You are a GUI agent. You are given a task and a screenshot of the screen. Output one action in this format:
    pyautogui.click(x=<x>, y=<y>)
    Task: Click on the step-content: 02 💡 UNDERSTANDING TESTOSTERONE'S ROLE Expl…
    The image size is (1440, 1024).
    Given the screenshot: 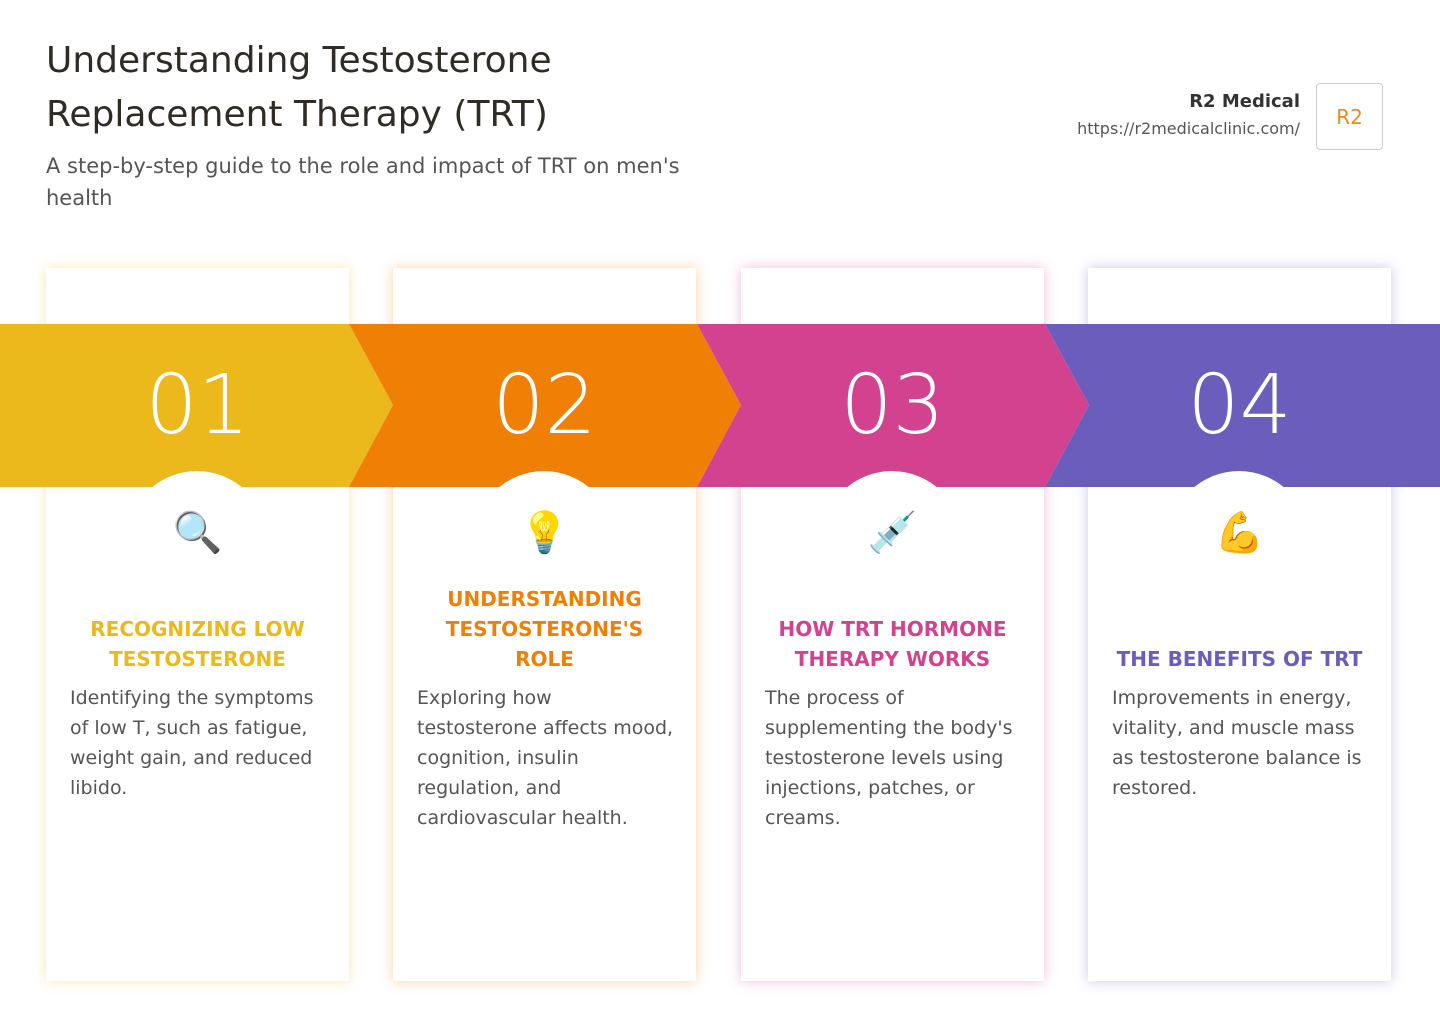 What is the action you would take?
    pyautogui.click(x=544, y=624)
    